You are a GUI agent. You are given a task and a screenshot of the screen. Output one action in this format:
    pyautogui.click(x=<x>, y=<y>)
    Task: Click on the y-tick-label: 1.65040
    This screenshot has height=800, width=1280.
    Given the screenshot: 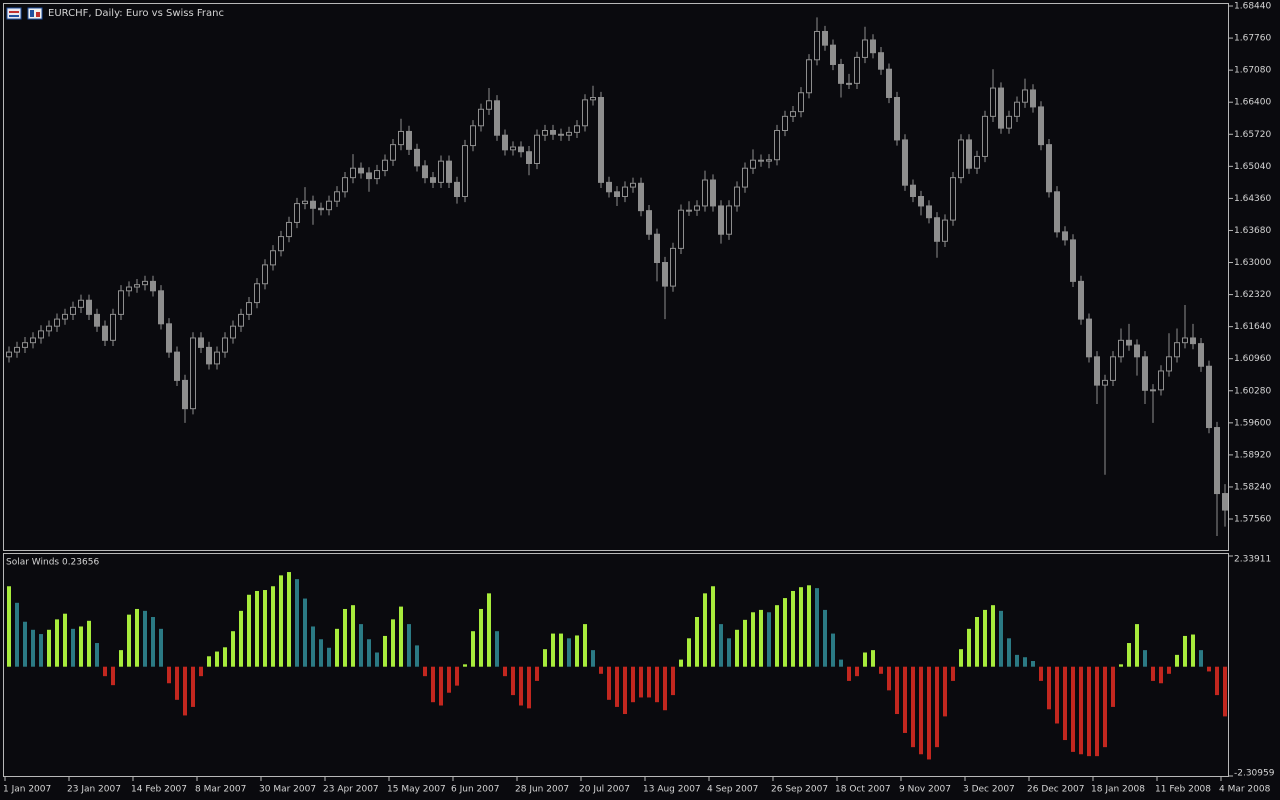 What is the action you would take?
    pyautogui.click(x=1252, y=167)
    